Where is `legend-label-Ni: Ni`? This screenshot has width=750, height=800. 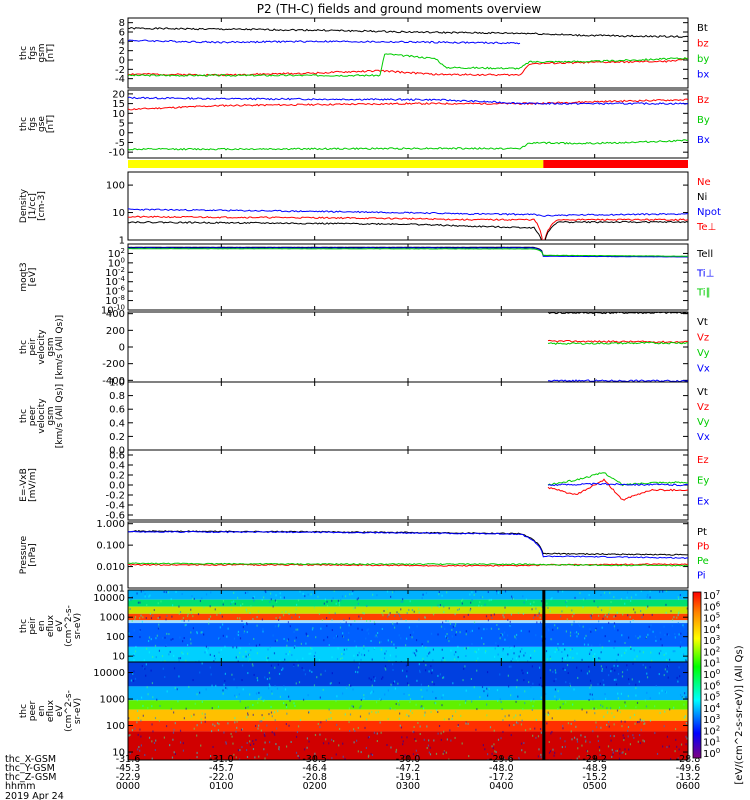 legend-label-Ni: Ni is located at coordinates (702, 197).